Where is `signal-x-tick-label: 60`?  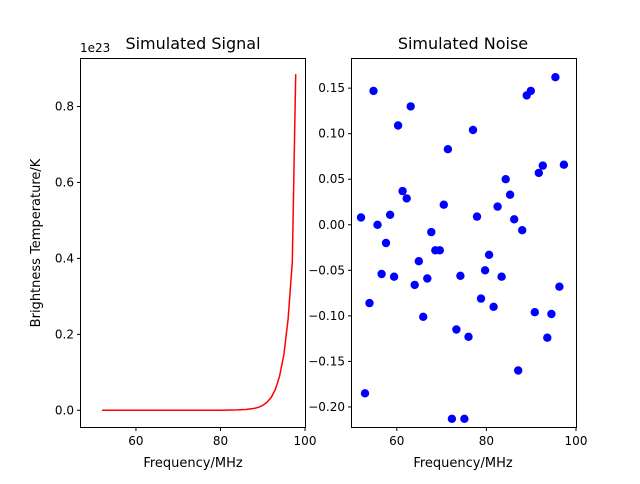 signal-x-tick-label: 60 is located at coordinates (135, 441).